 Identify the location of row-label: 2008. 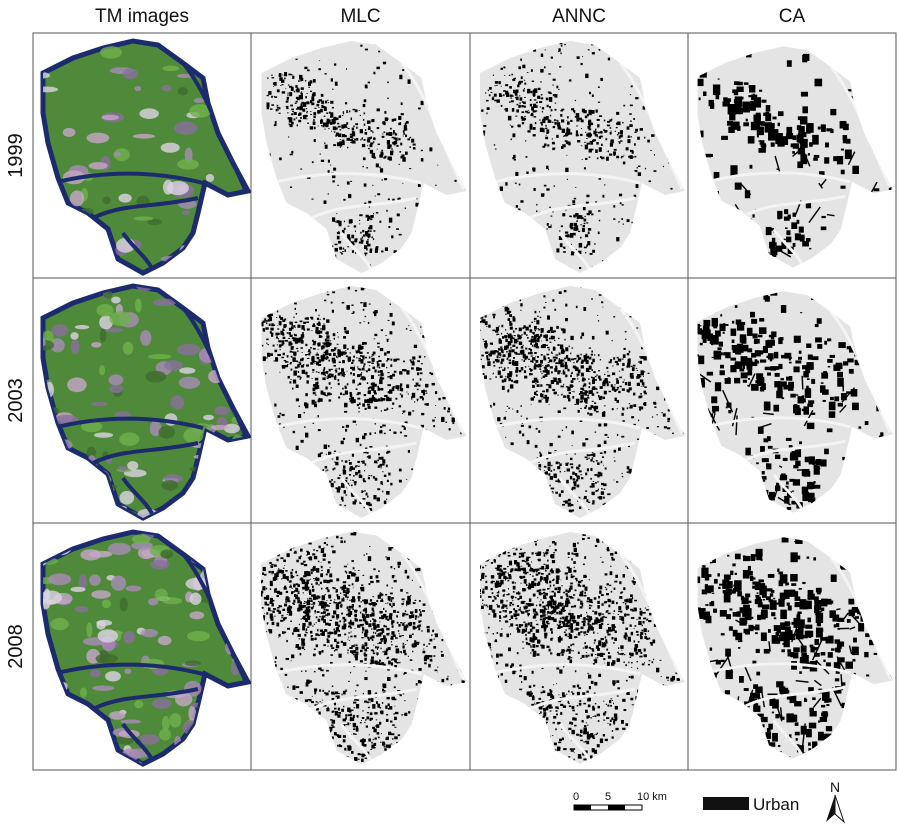
(16, 646).